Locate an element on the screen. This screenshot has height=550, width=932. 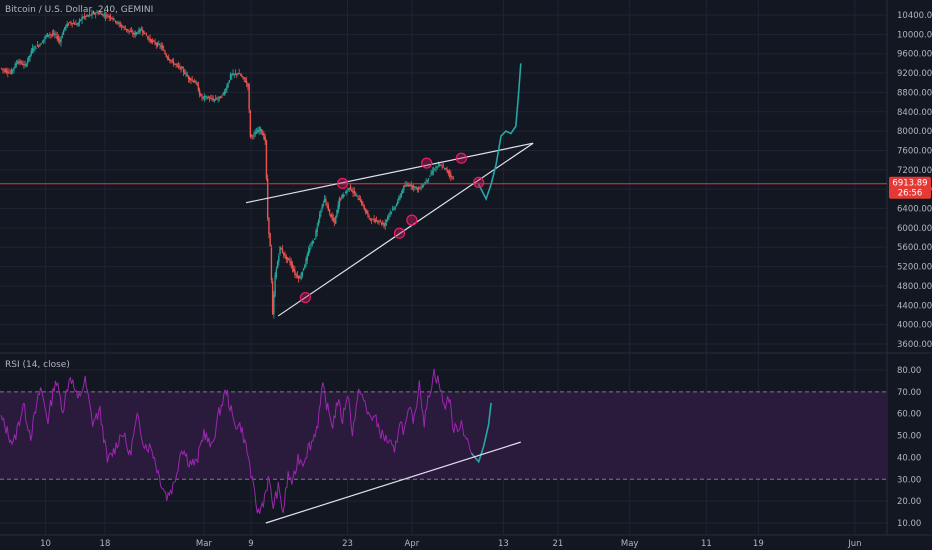
price-tick-label: 4000.00 is located at coordinates (914, 326).